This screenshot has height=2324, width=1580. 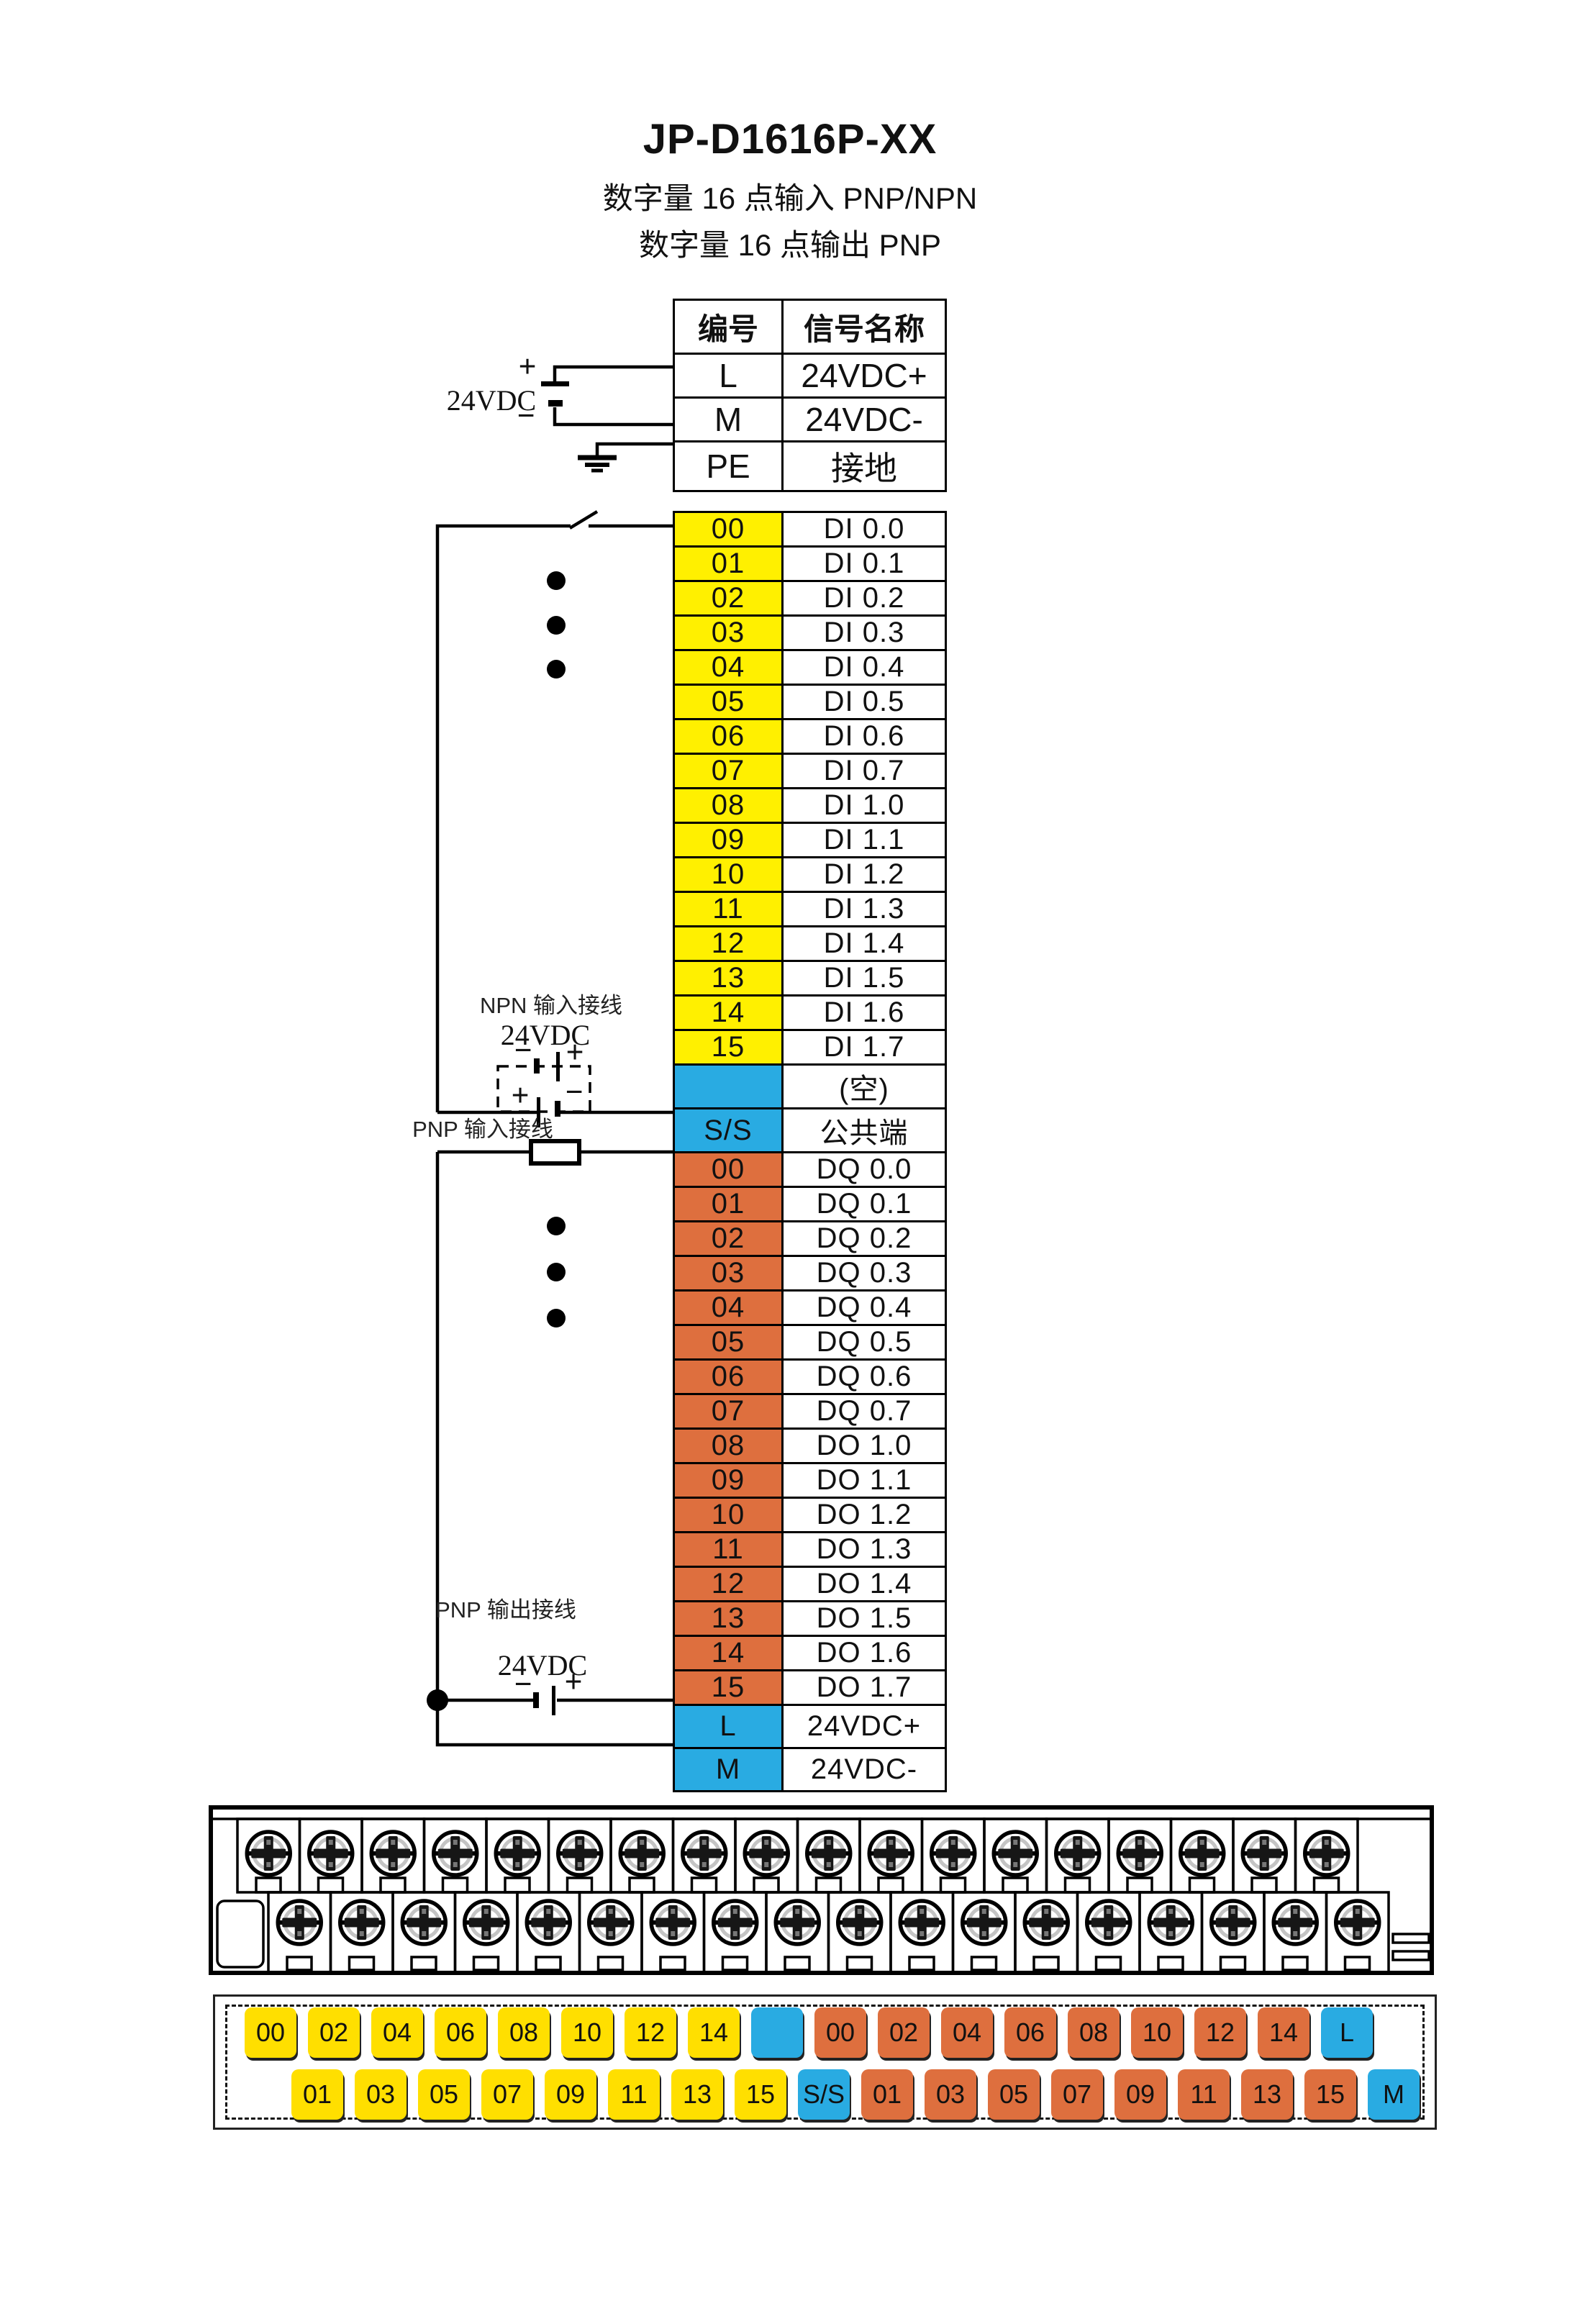 I want to click on terminal-number-cell: 06, so click(x=728, y=736).